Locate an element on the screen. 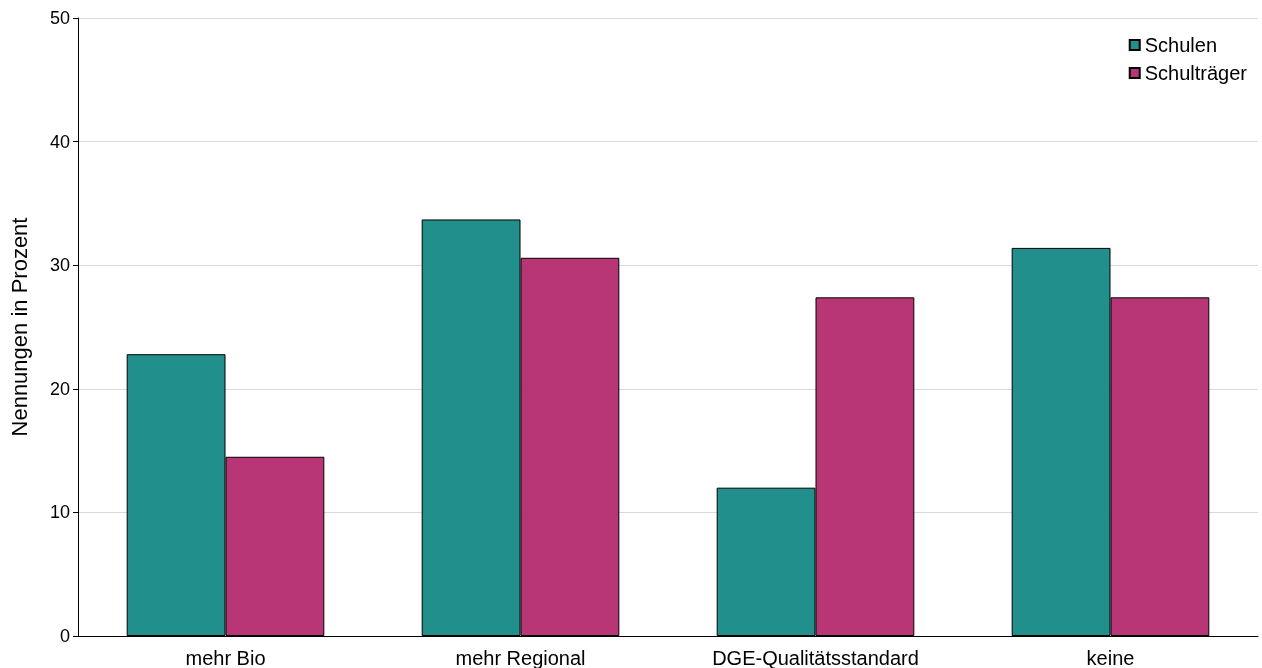 Image resolution: width=1262 pixels, height=668 pixels. y-axis-title: Nennungen in Prozent is located at coordinates (19, 327).